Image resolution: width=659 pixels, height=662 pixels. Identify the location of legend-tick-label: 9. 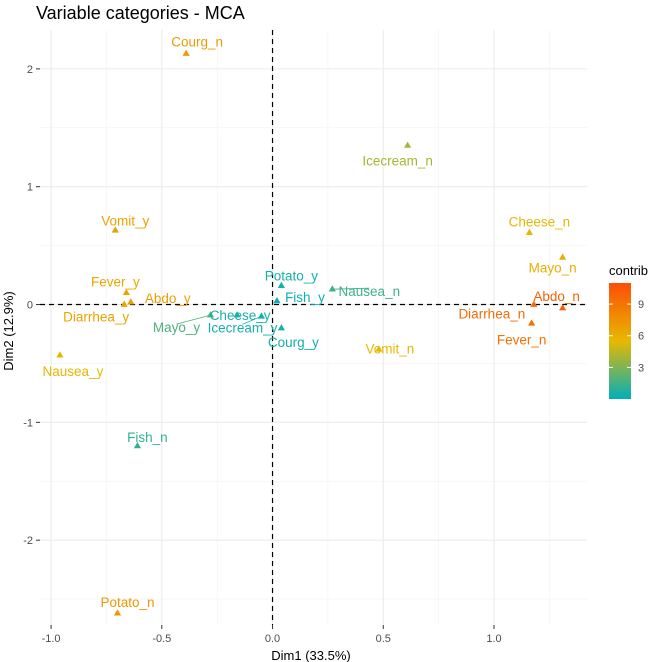
(641, 305).